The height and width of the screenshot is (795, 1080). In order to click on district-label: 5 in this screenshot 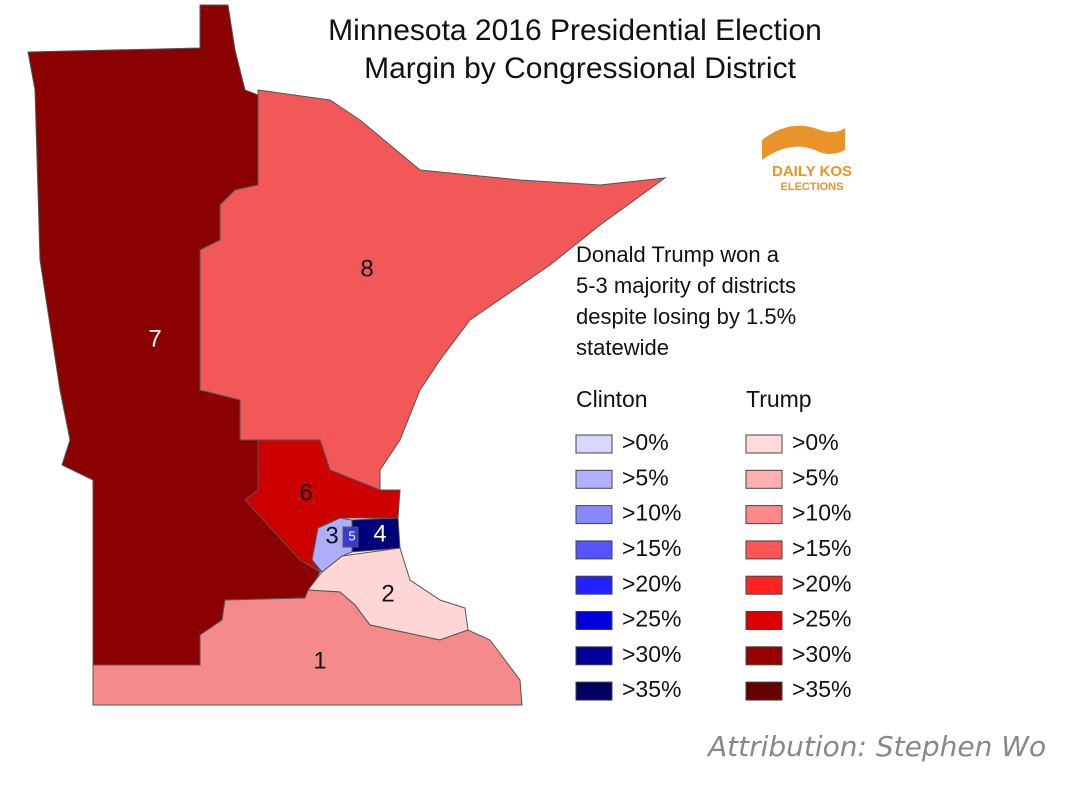, I will do `click(351, 535)`.